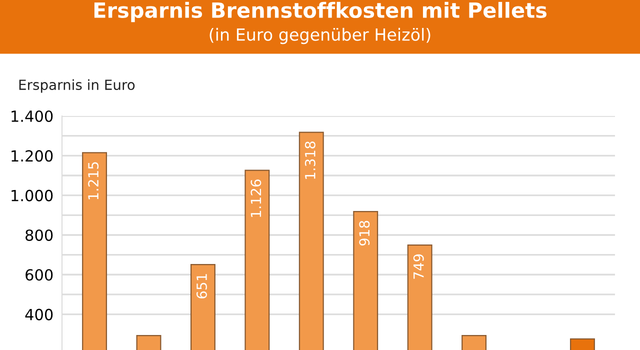  I want to click on data-label: 1.318, so click(310, 160).